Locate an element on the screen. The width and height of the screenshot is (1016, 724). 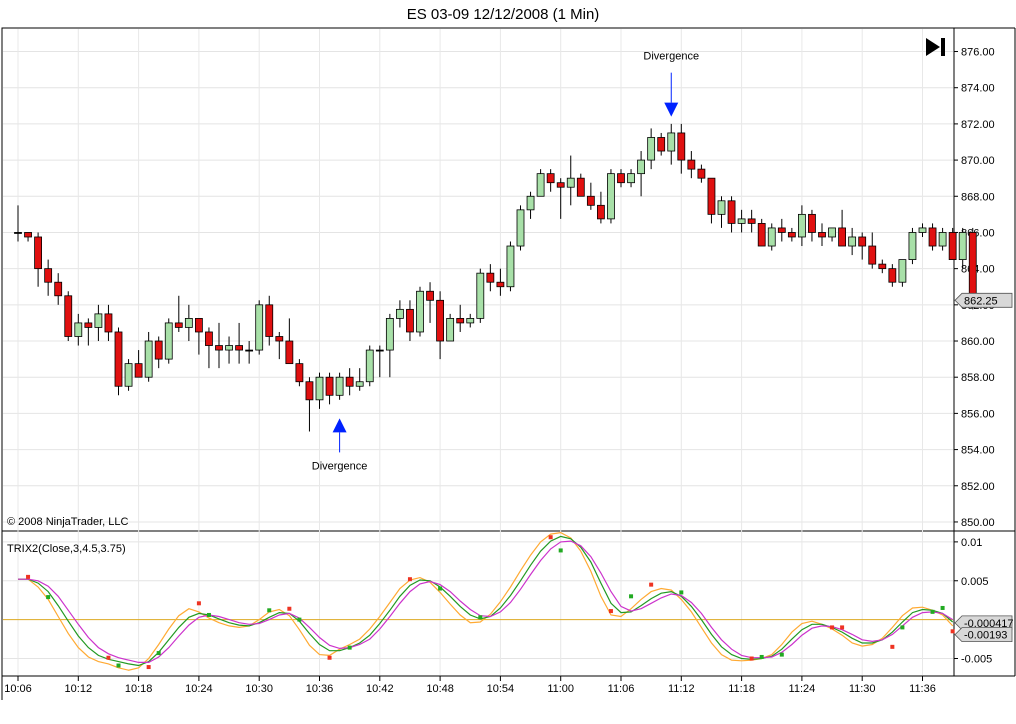
divergence-label: Divergence is located at coordinates (671, 57).